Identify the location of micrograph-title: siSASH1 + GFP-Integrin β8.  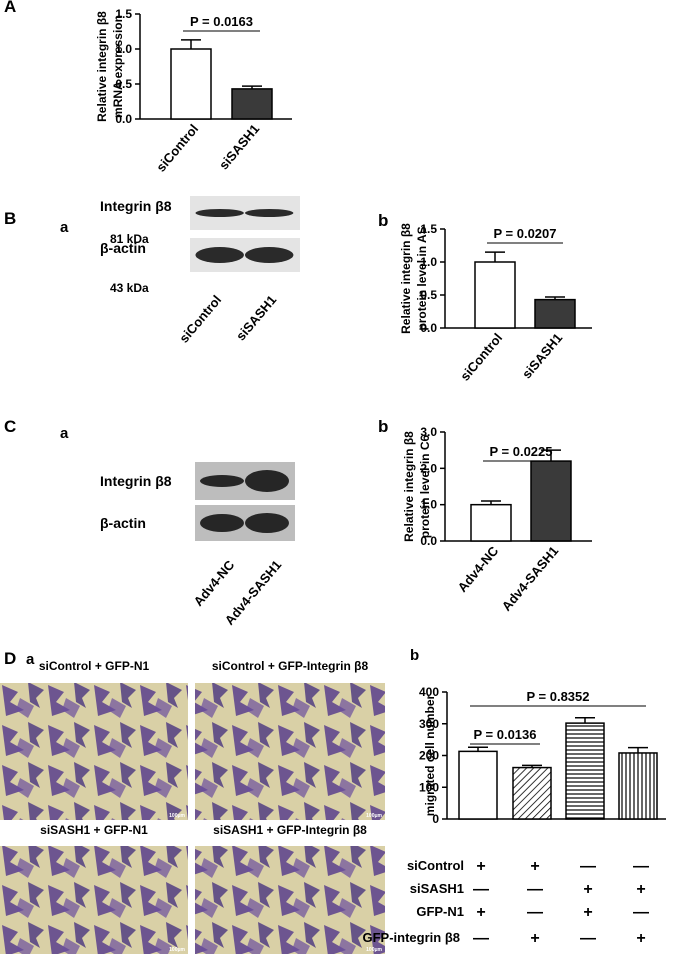
(290, 830).